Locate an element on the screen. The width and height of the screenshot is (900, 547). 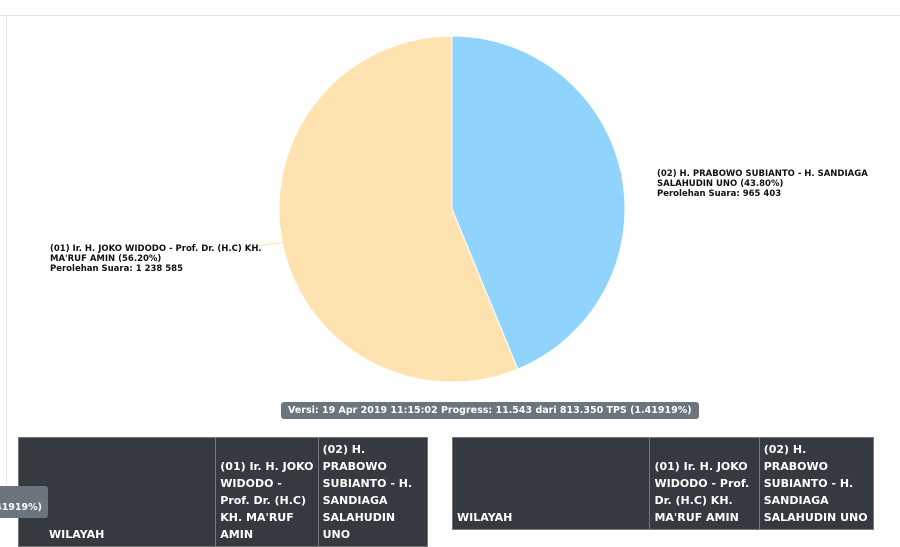
top-bar is located at coordinates (450, 8).